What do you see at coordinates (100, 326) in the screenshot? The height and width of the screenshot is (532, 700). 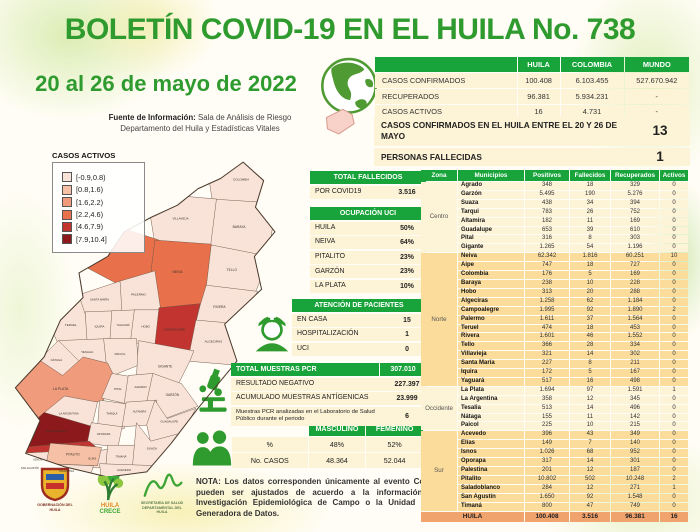 I see `map-label-iquira: IQUIRA` at bounding box center [100, 326].